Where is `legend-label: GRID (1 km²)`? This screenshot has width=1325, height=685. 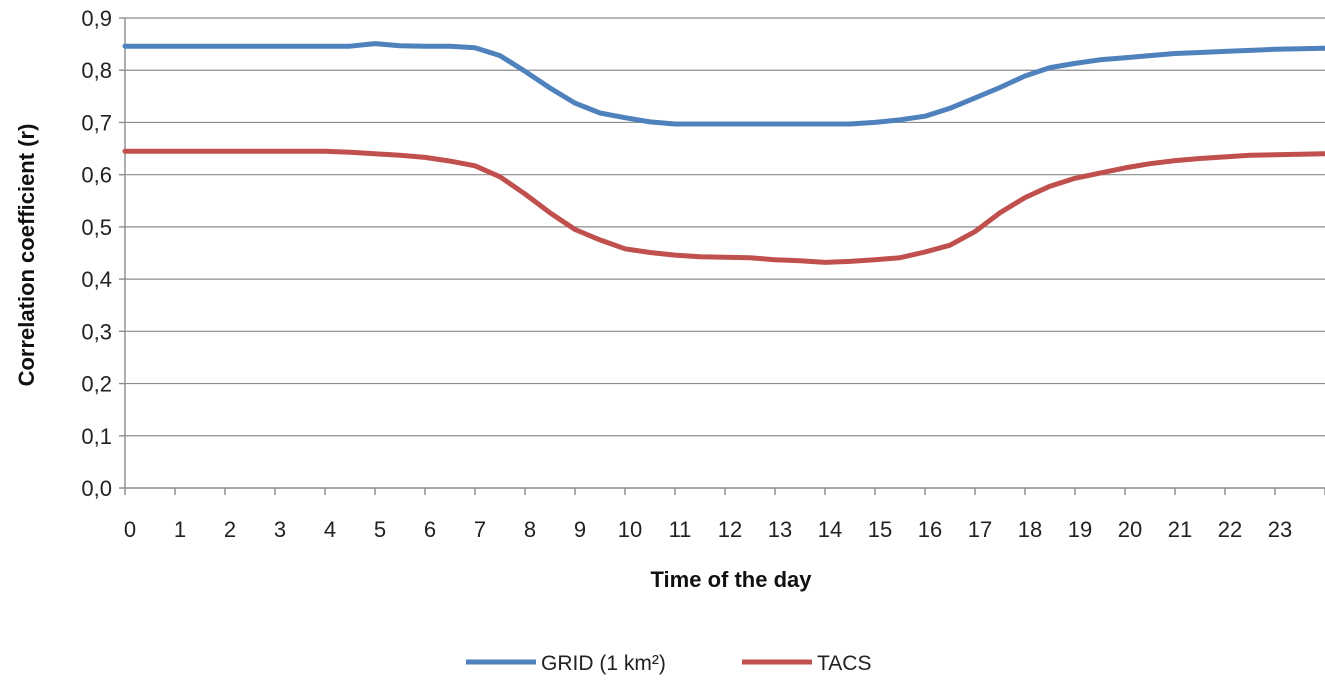
legend-label: GRID (1 km²) is located at coordinates (603, 663).